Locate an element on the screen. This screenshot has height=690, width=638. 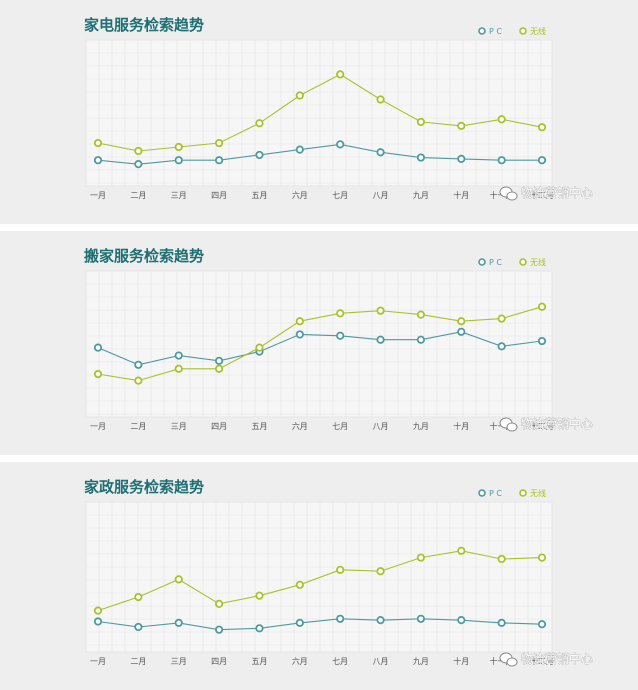
x-tick-label: 十月 is located at coordinates (461, 195).